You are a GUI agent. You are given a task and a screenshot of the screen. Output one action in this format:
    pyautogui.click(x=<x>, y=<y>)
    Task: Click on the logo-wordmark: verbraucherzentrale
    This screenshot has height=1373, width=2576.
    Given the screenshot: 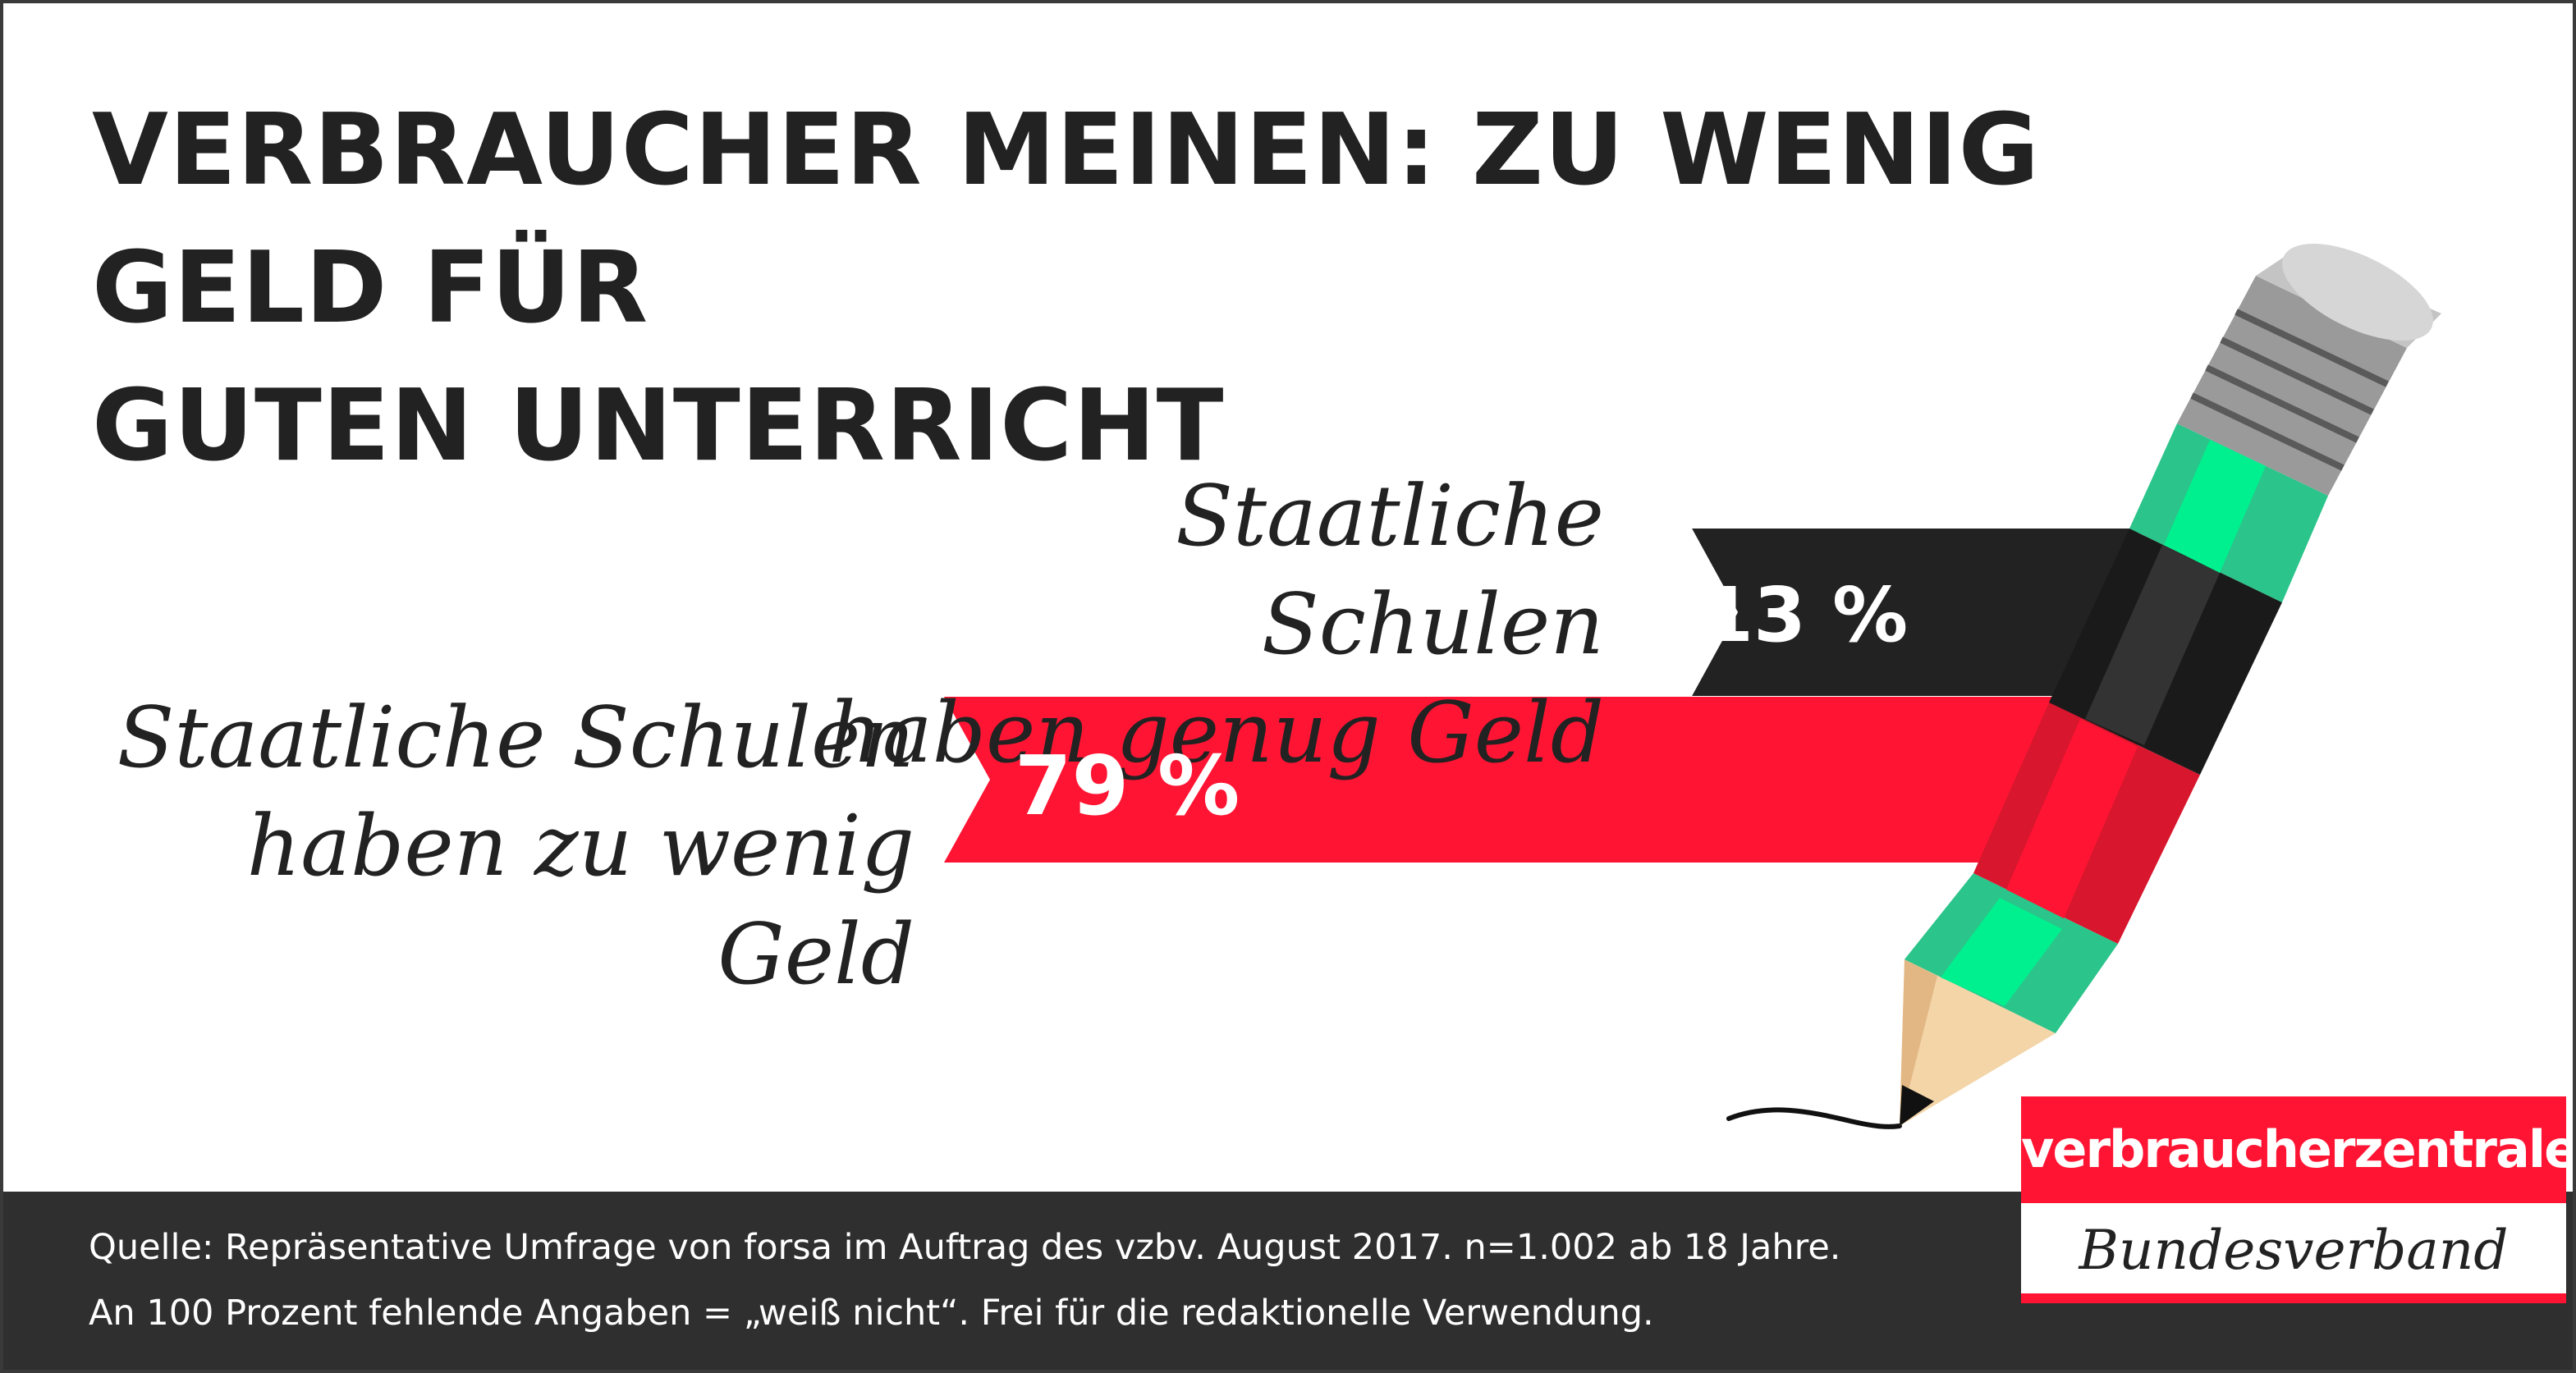 What is the action you would take?
    pyautogui.click(x=2297, y=1150)
    